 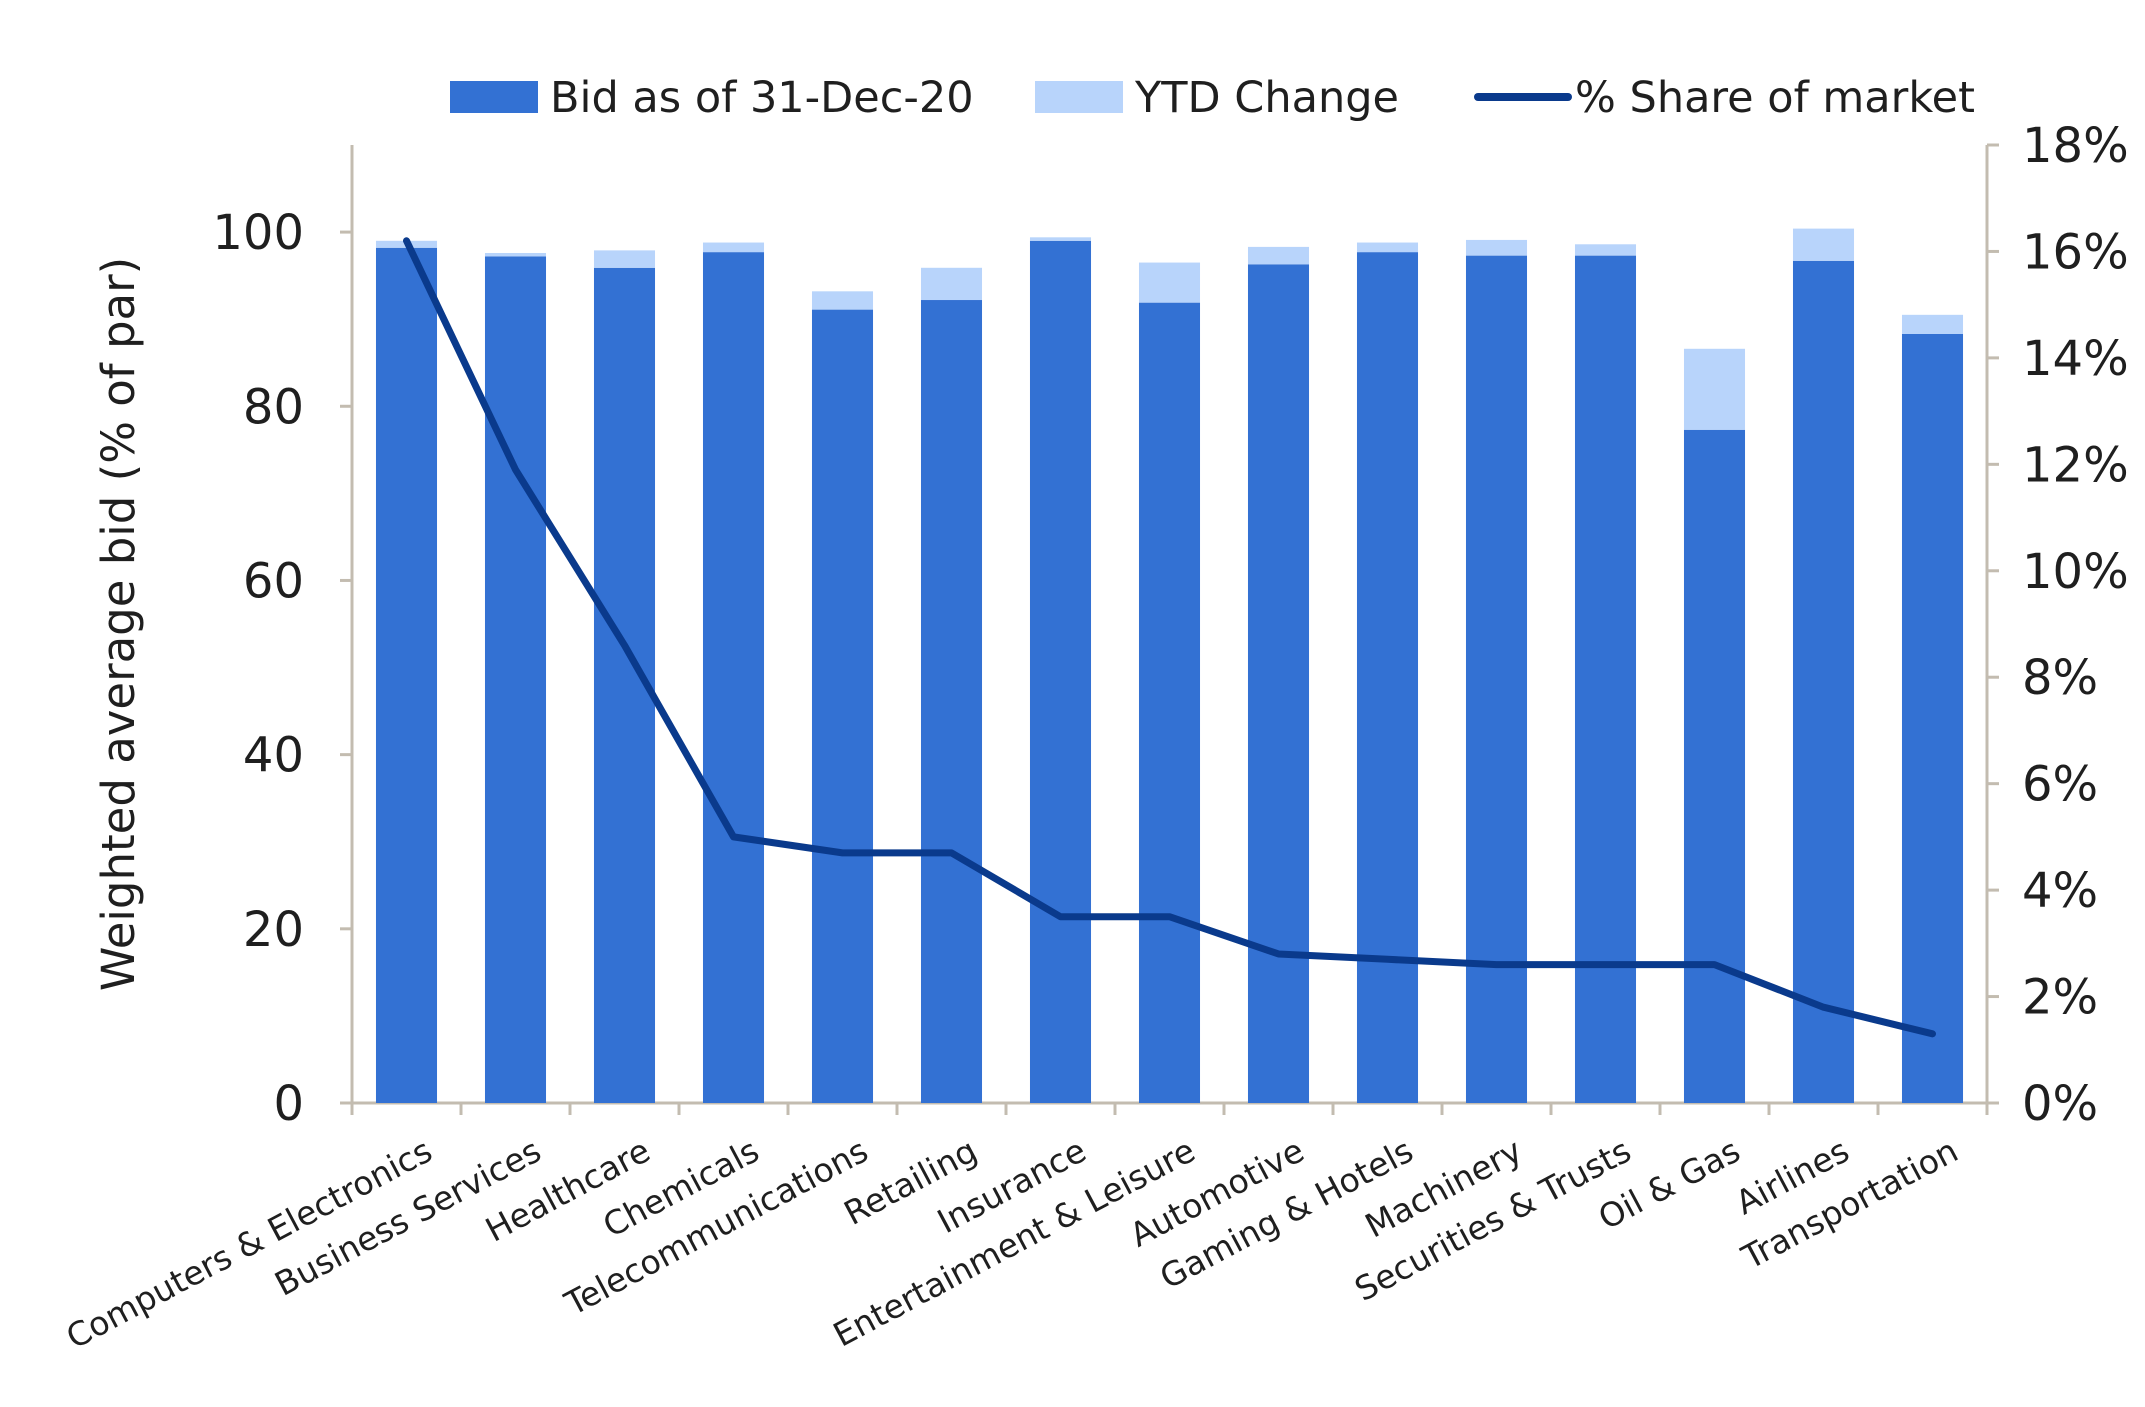 What do you see at coordinates (1079, 97) in the screenshot?
I see `legend-swatch-ytd` at bounding box center [1079, 97].